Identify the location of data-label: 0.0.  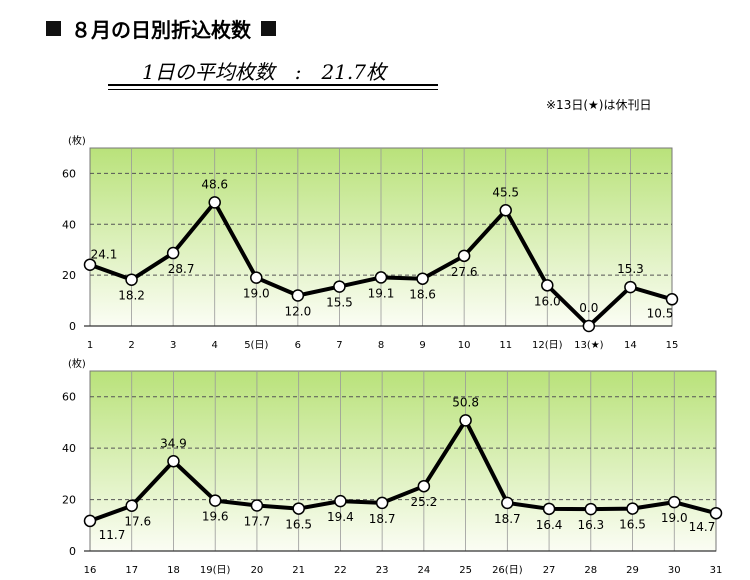
(588, 308).